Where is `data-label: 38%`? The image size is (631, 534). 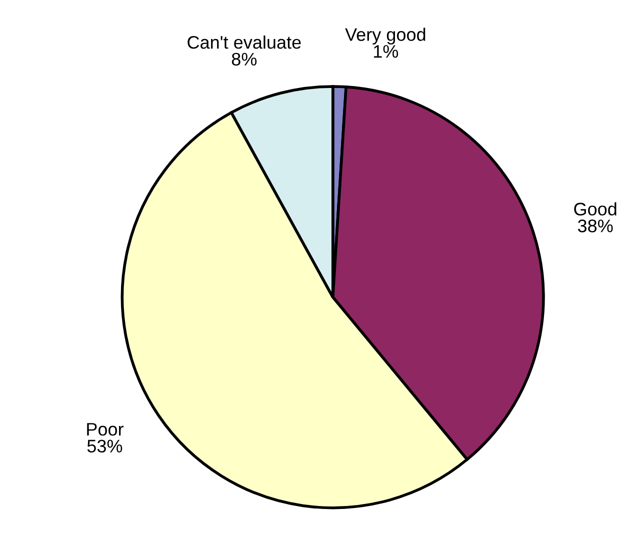
data-label: 38% is located at coordinates (595, 226).